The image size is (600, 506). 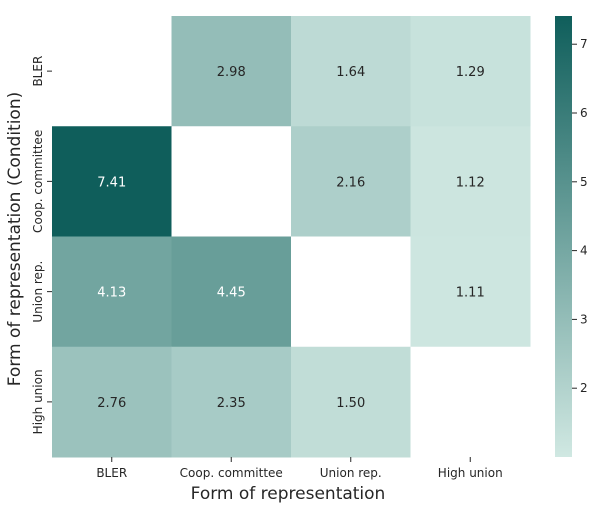 I want to click on colorbar-tick-label: 7, so click(x=584, y=44).